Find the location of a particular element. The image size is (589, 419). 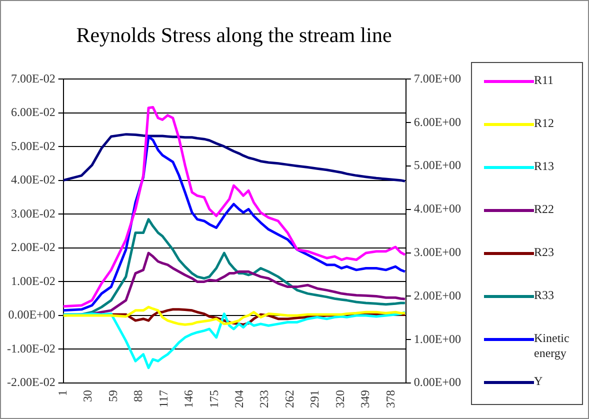

legend-label: R13 is located at coordinates (545, 166).